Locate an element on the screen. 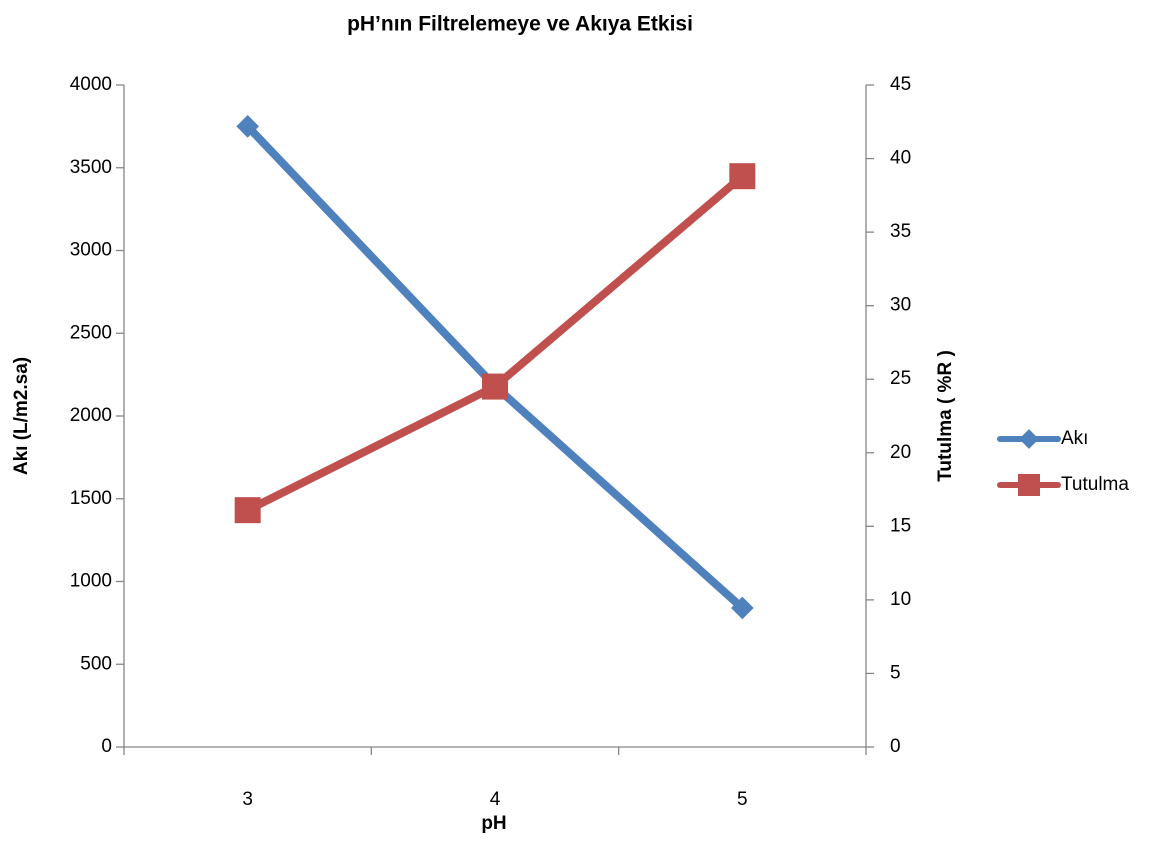  right-y-tick-label: 45 is located at coordinates (900, 84).